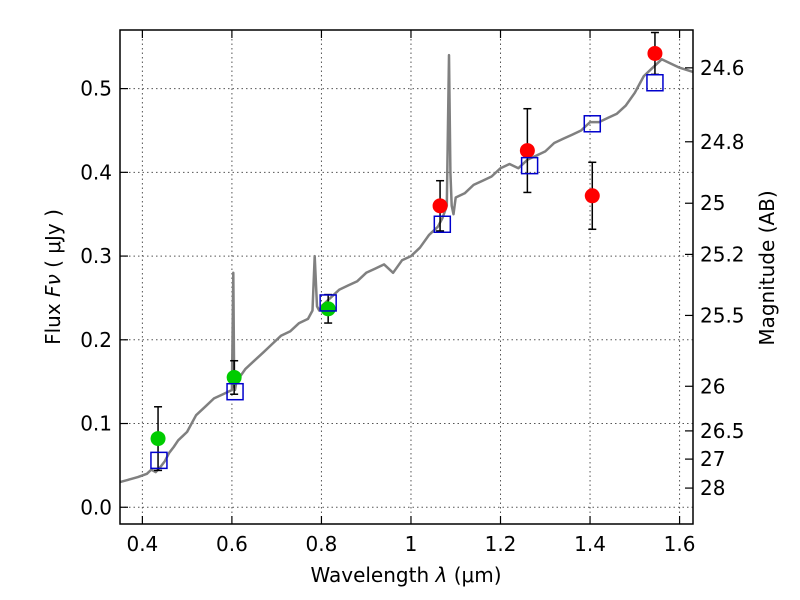  I want to click on magnitude-tick-label: 26, so click(712, 386).